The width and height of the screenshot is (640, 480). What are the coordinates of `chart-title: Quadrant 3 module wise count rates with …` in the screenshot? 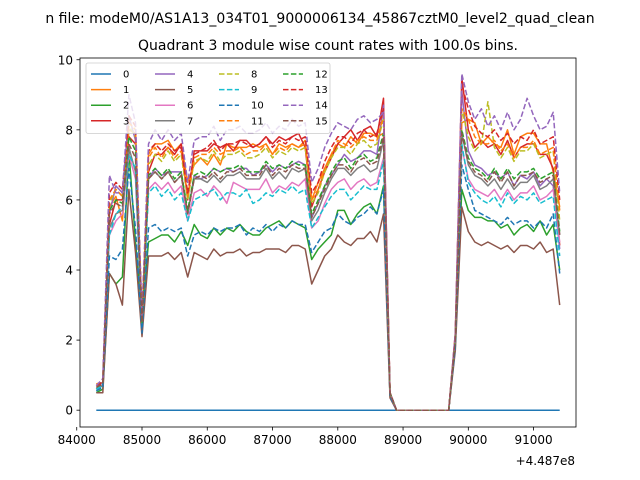 It's located at (328, 46).